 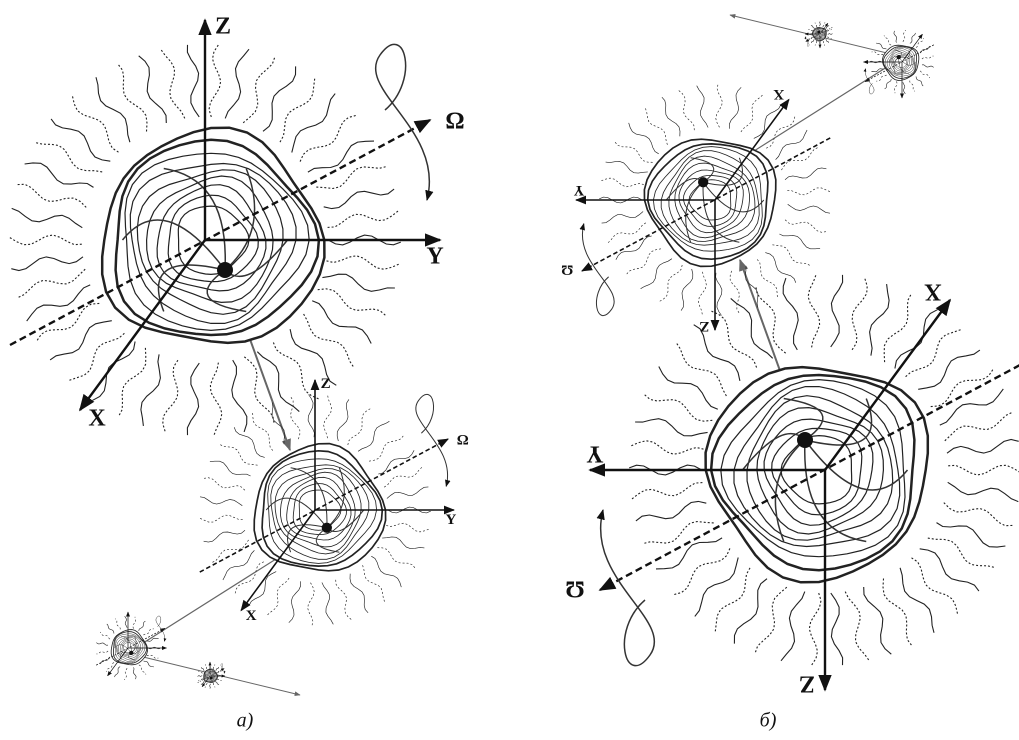 I want to click on caption: a), so click(x=245, y=721).